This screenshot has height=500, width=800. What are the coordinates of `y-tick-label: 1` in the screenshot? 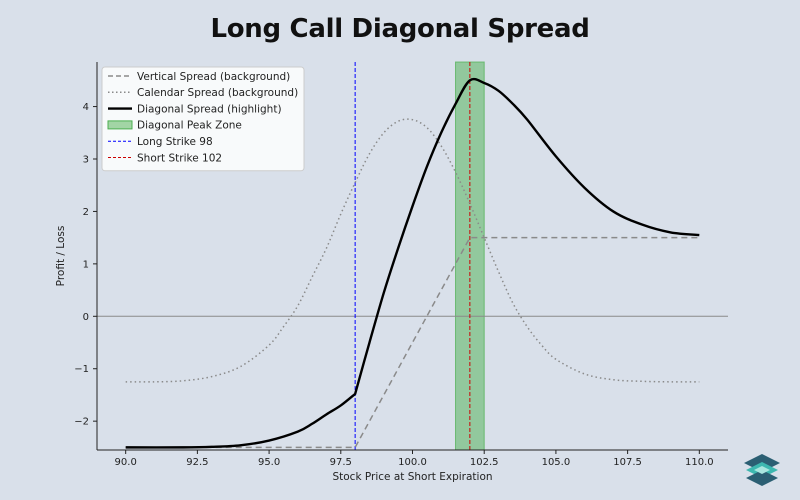 It's located at (86, 264).